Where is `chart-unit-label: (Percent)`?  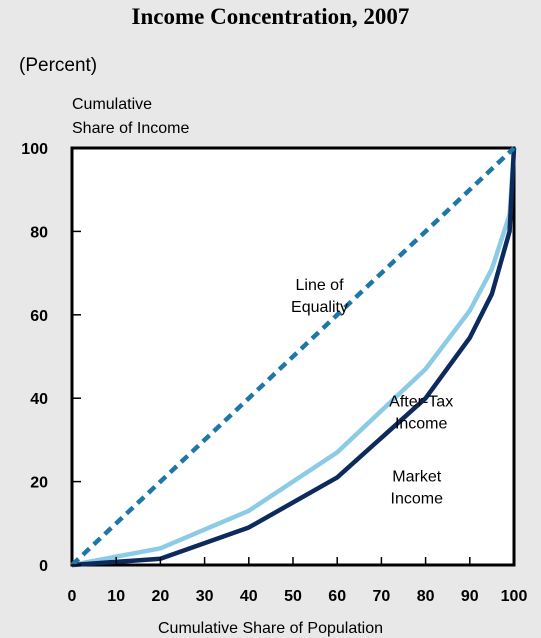
chart-unit-label: (Percent) is located at coordinates (58, 65).